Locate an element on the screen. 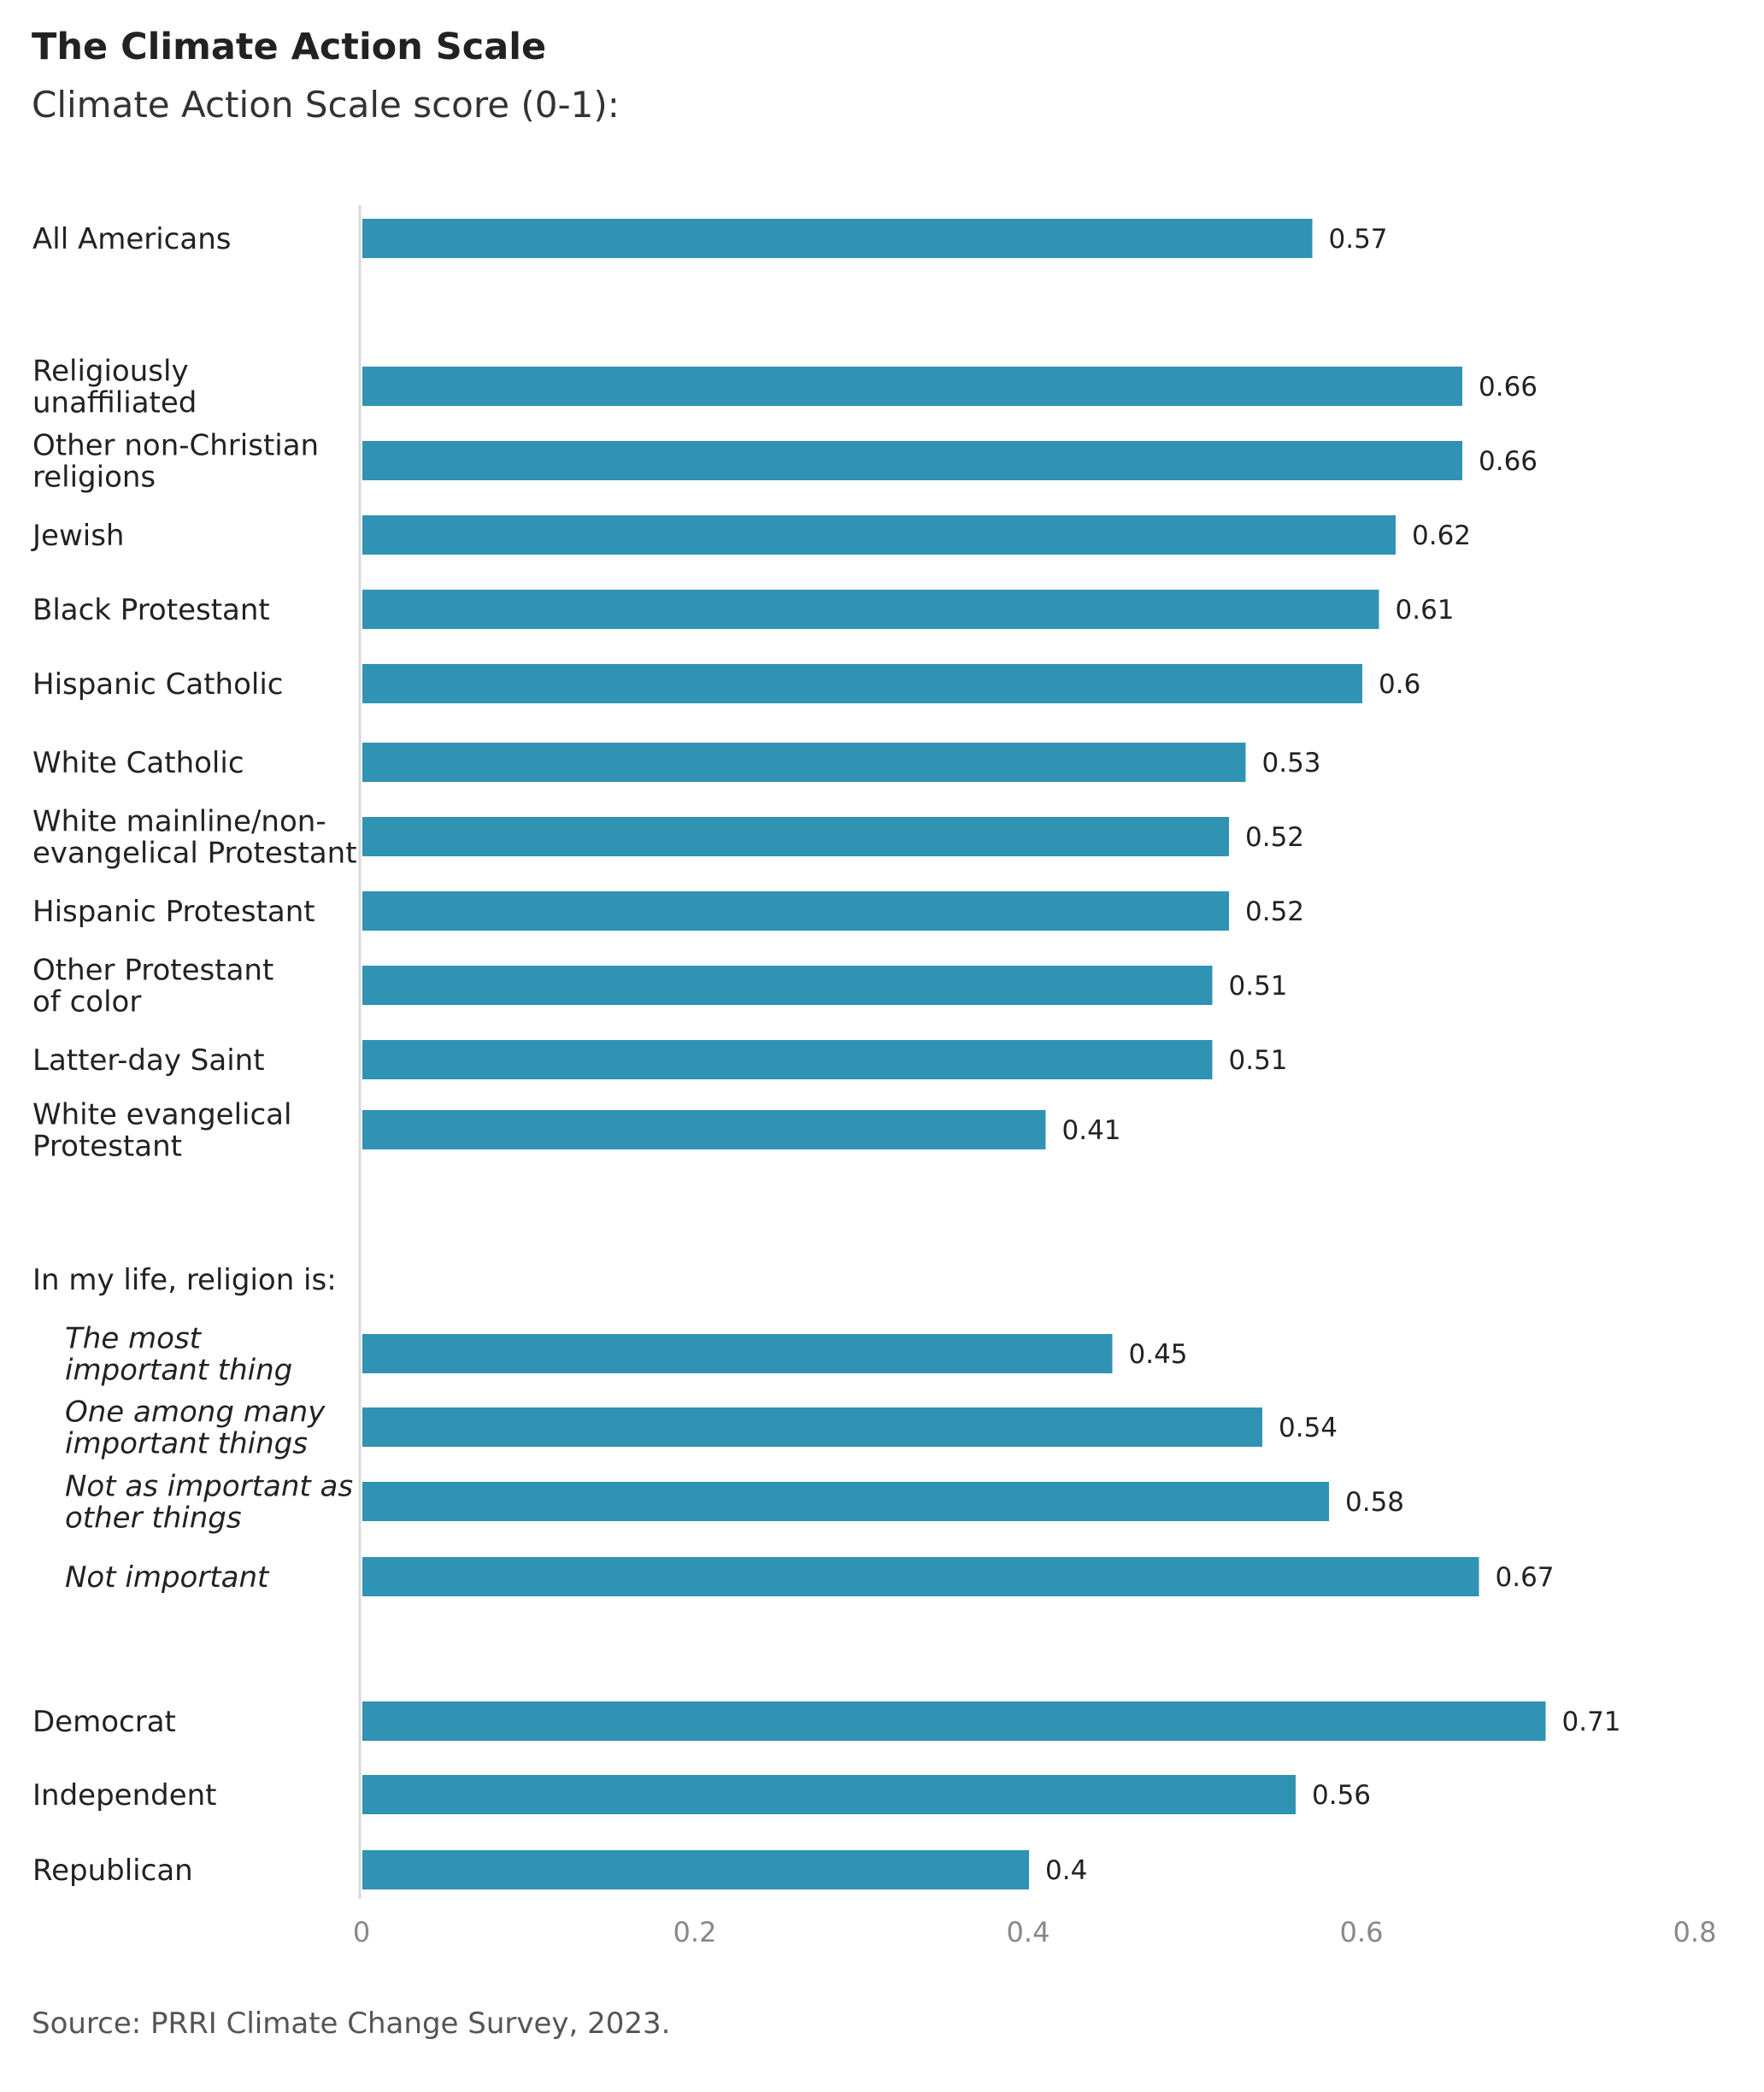 Image resolution: width=1764 pixels, height=2092 pixels. value-label: 0.6 is located at coordinates (1399, 684).